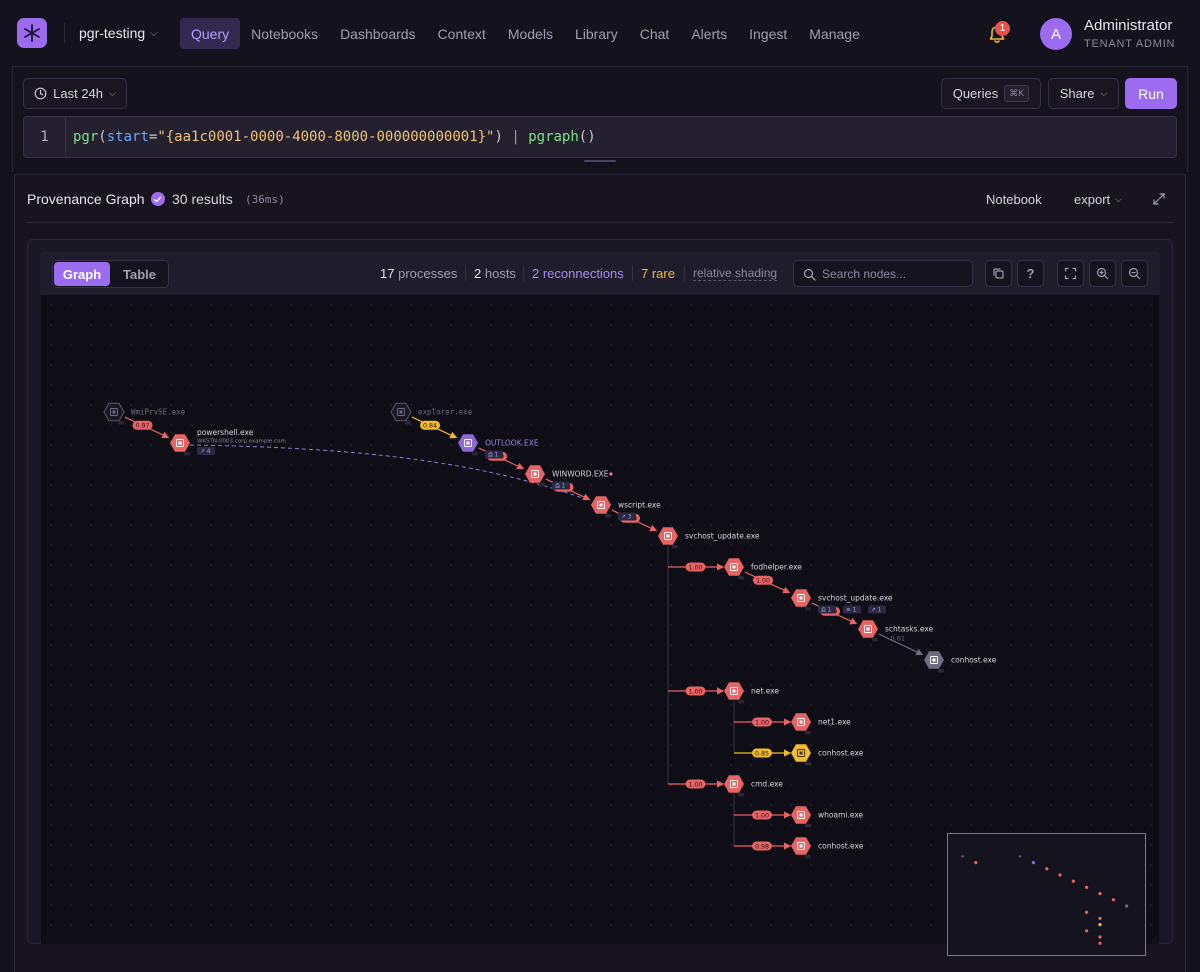  Describe the element at coordinates (627, 516) in the screenshot. I see `node-badge: ↗ 3` at that location.